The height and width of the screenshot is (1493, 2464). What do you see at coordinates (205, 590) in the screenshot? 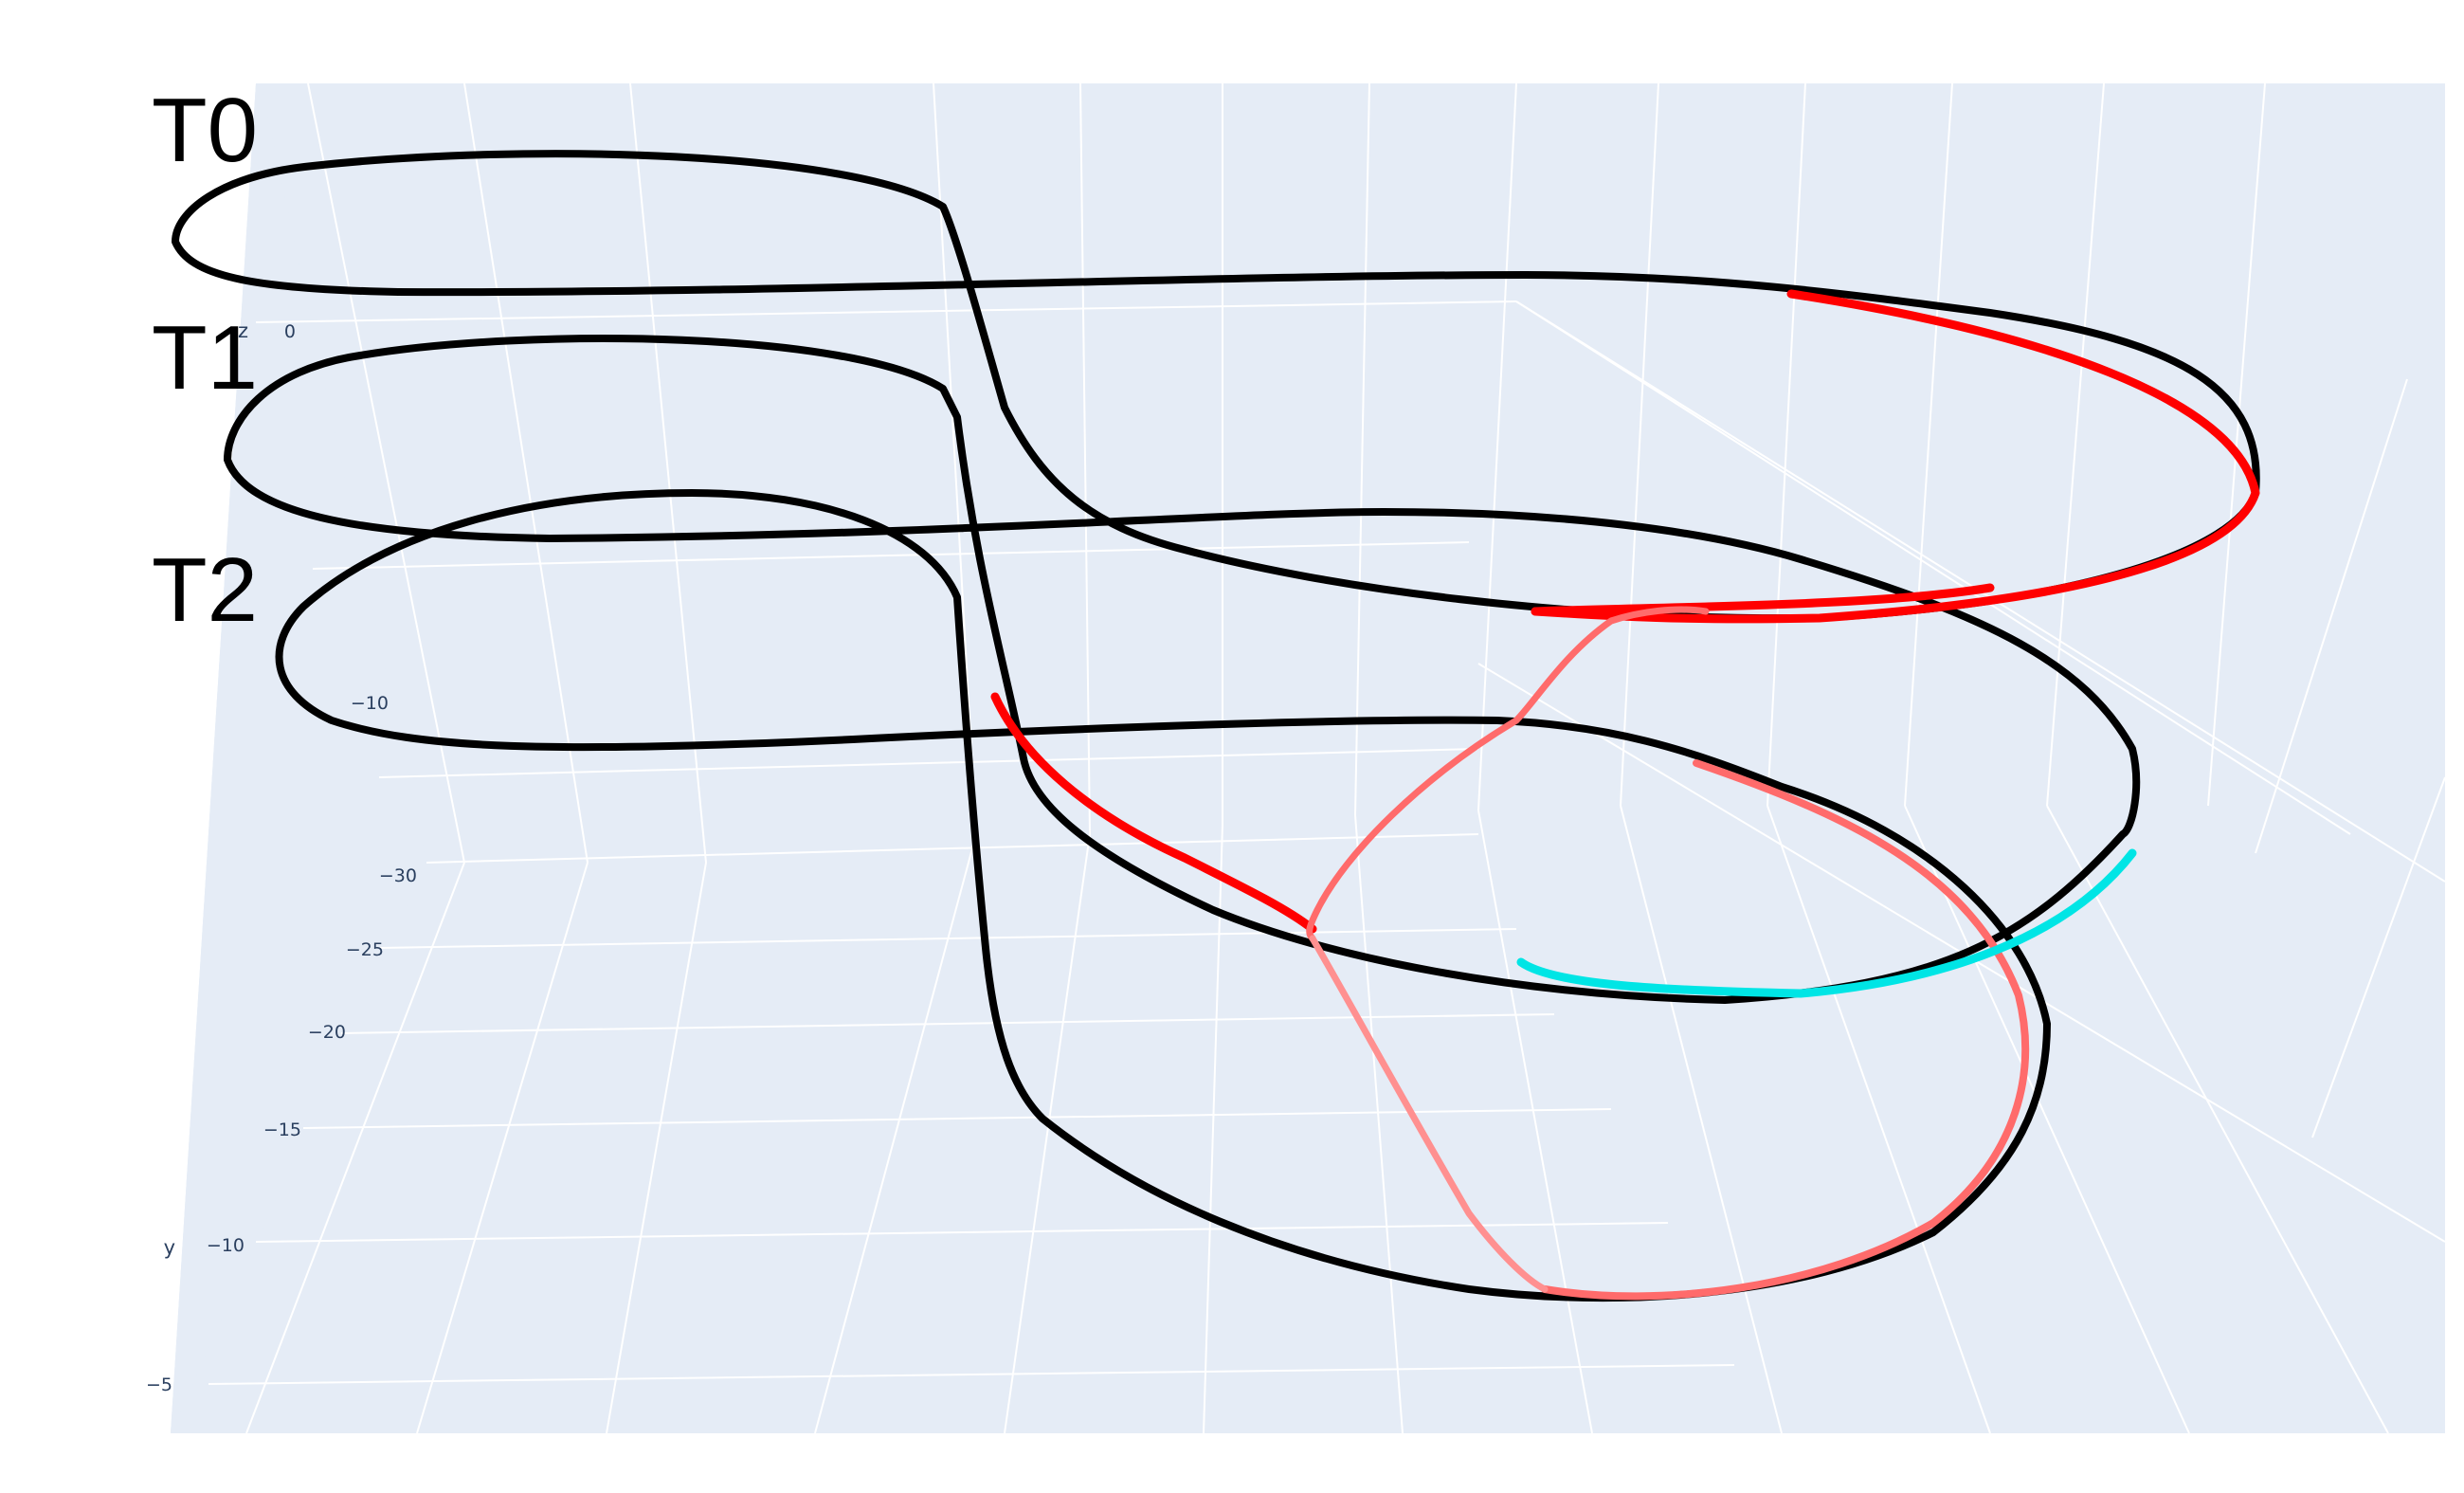
I see `label-t2: T2` at bounding box center [205, 590].